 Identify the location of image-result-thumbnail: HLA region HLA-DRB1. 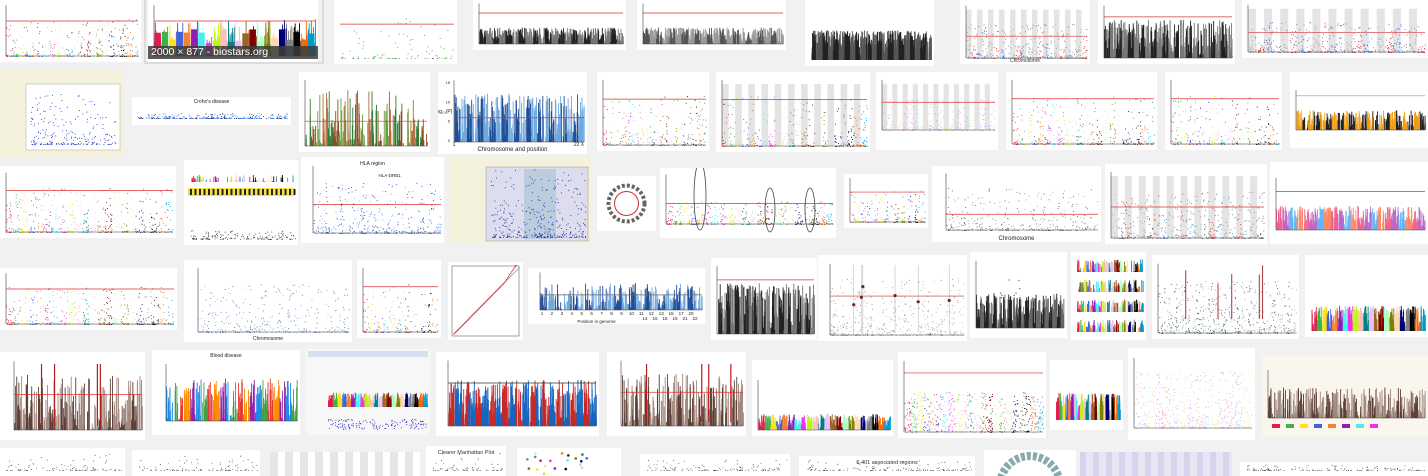
(372, 200).